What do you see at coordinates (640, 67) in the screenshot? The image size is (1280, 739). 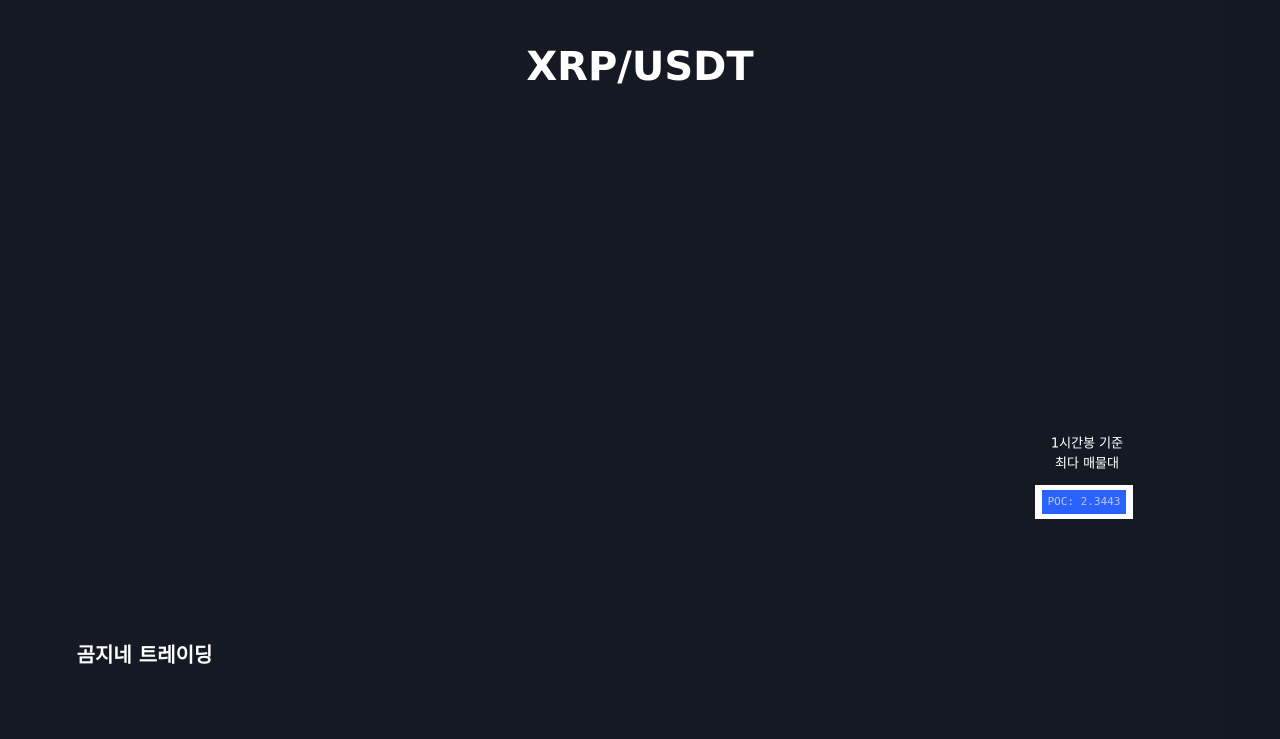 I see `chart-title: XRP/USDT` at bounding box center [640, 67].